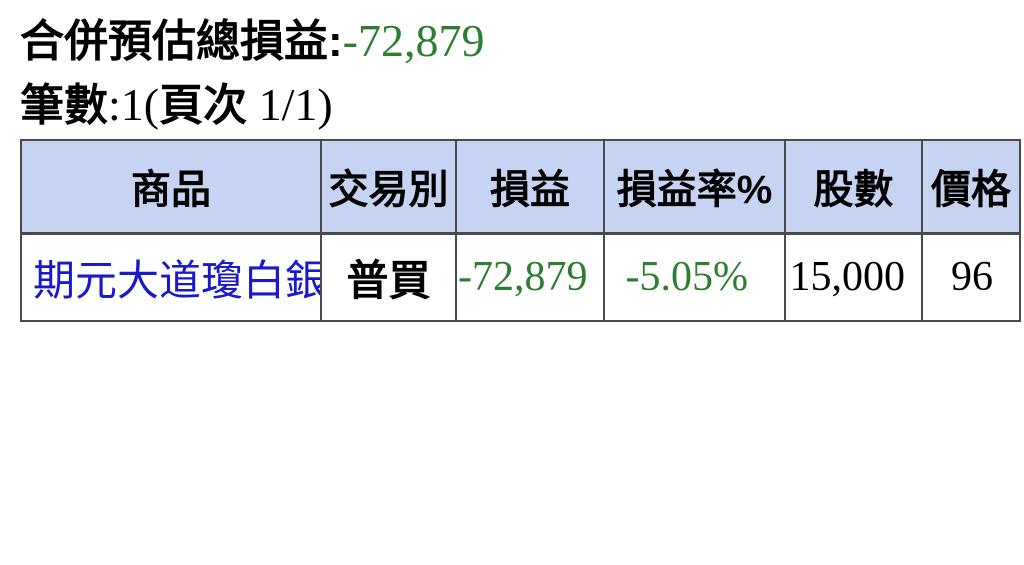  Describe the element at coordinates (388, 187) in the screenshot. I see `column-header-trade-type: 交易別` at that location.